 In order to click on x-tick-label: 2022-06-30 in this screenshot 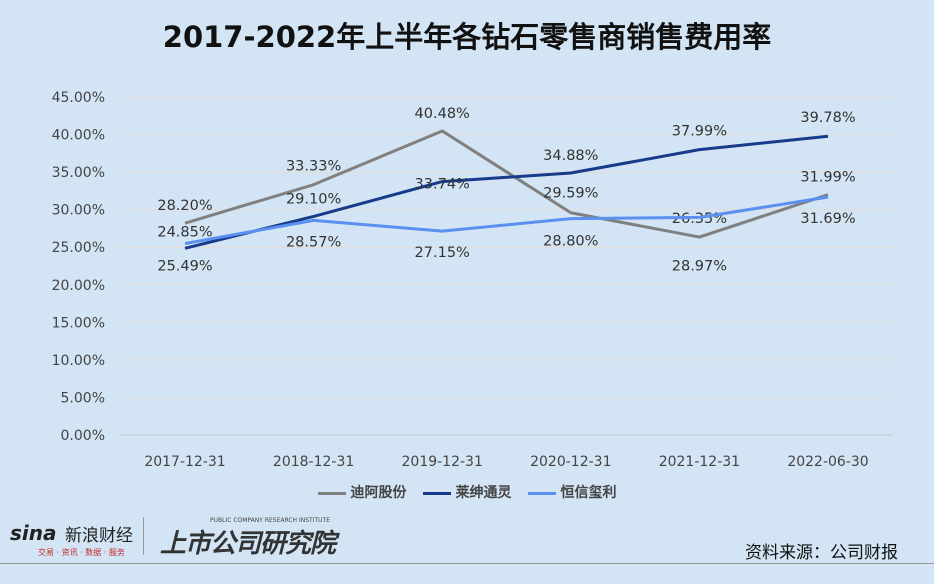, I will do `click(827, 462)`.